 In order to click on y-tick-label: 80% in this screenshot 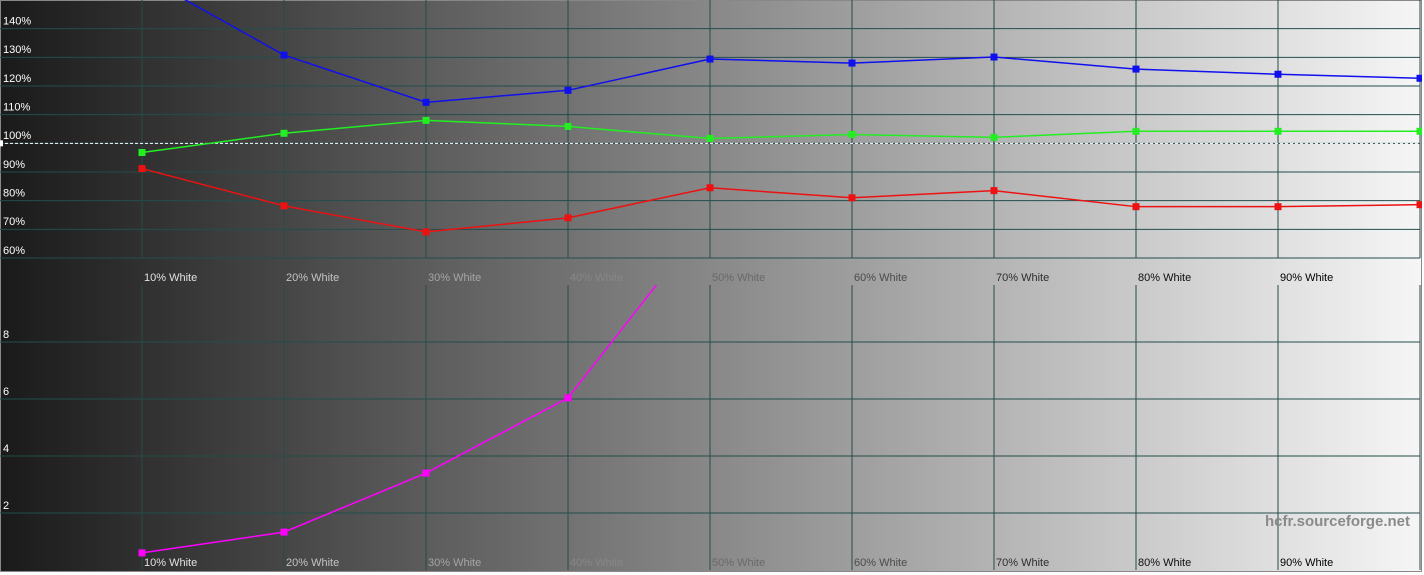, I will do `click(14, 194)`.